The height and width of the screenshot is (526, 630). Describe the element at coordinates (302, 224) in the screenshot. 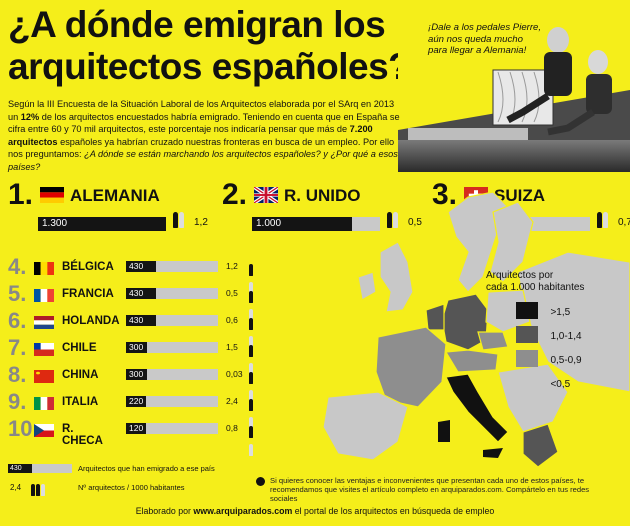

I see `emigrants-value: 1.000` at that location.